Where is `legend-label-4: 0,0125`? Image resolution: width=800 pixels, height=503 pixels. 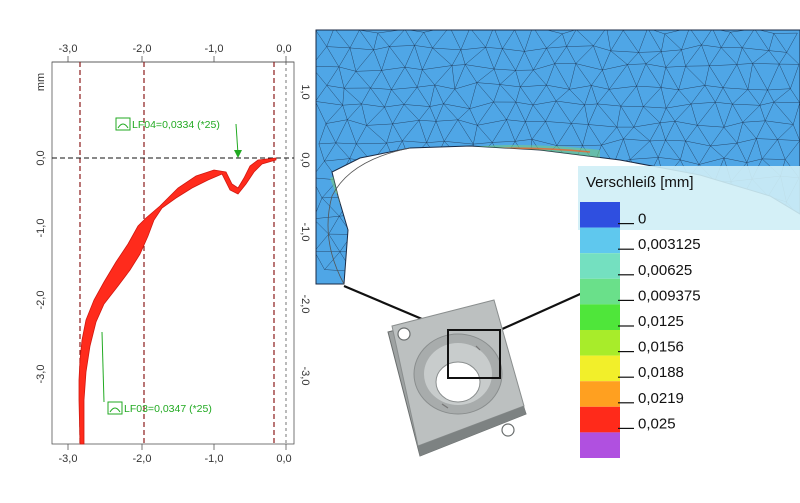 legend-label-4: 0,0125 is located at coordinates (661, 321).